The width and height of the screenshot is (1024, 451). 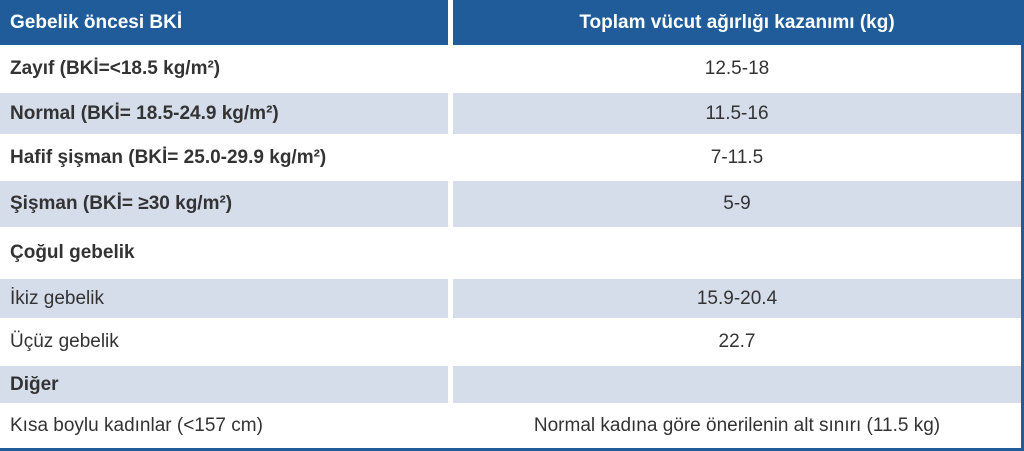 I want to click on table-cell: Çoğul gebelik, so click(x=72, y=252).